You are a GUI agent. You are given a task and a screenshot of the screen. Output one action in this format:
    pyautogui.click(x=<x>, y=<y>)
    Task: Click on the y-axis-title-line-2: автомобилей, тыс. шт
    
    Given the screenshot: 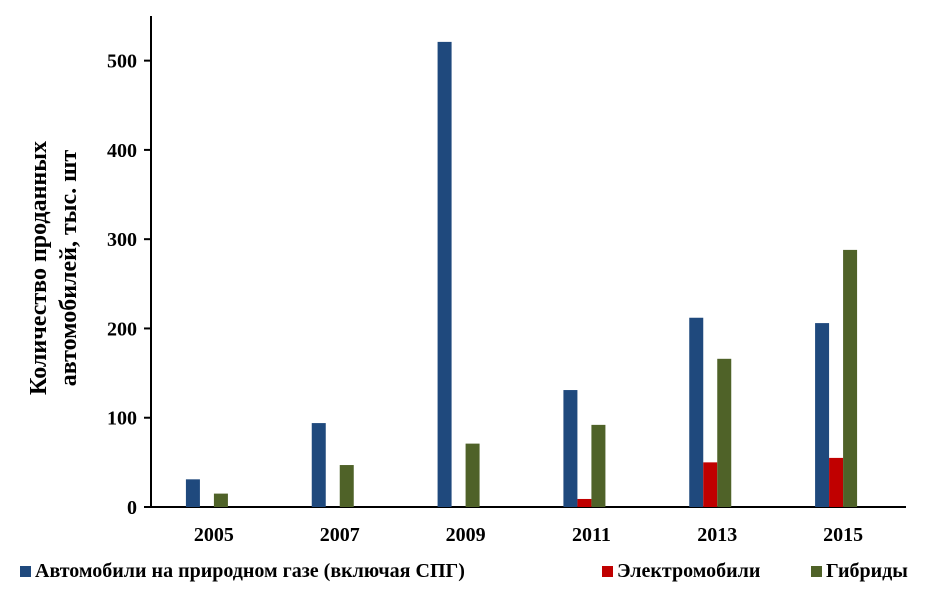 What is the action you would take?
    pyautogui.click(x=69, y=268)
    